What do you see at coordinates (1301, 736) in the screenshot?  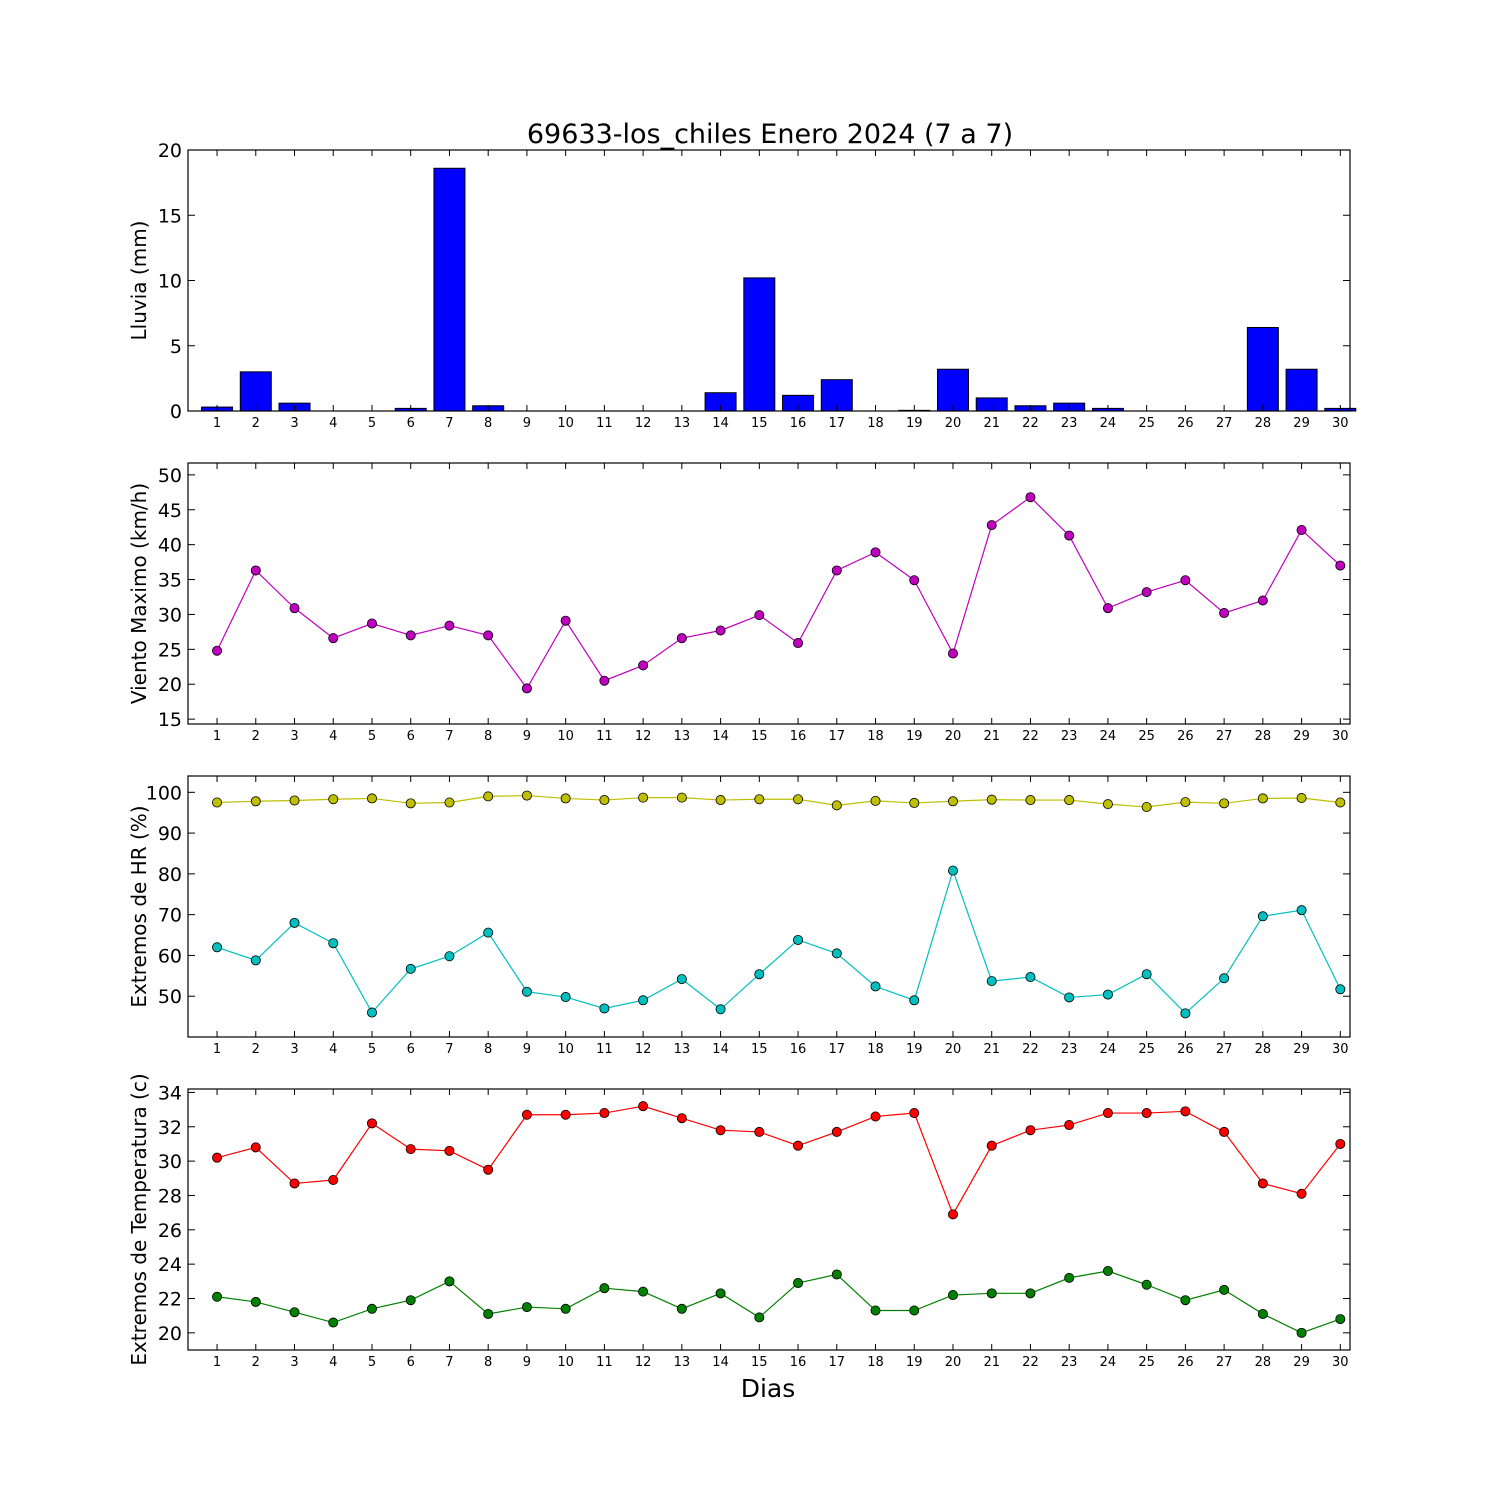 I see `x-tick-label: 29` at bounding box center [1301, 736].